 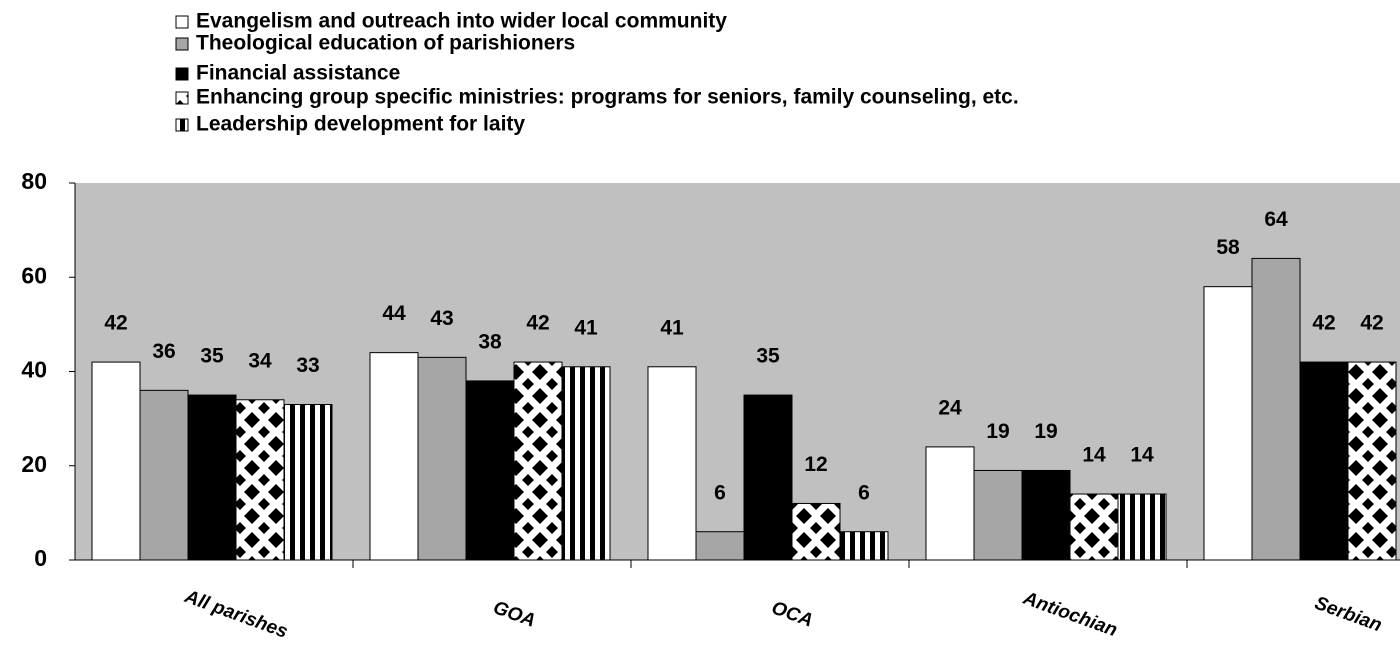 What do you see at coordinates (163, 351) in the screenshot?
I see `value-label: 36` at bounding box center [163, 351].